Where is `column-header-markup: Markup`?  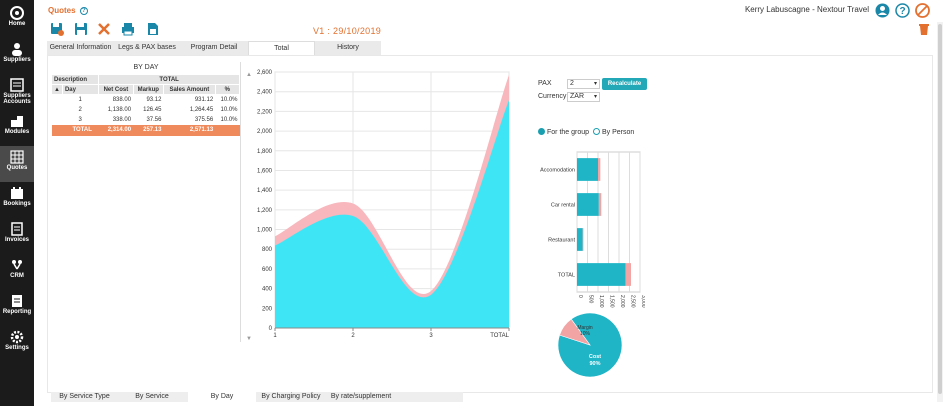
column-header-markup: Markup is located at coordinates (148, 89).